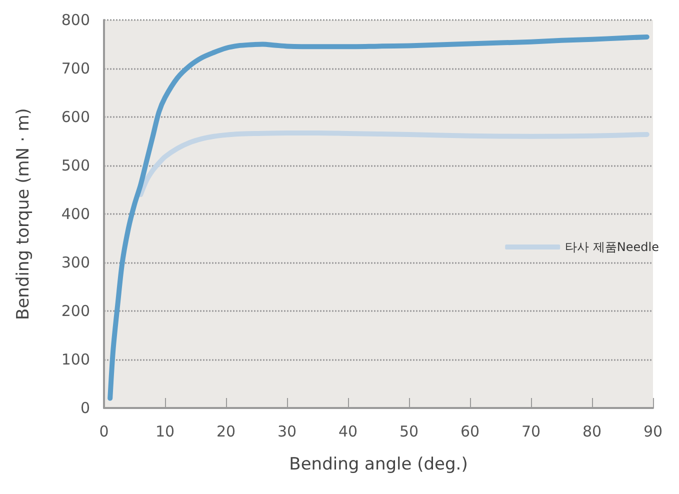 The image size is (679, 494). Describe the element at coordinates (75, 311) in the screenshot. I see `y-tick-label: 200` at that location.